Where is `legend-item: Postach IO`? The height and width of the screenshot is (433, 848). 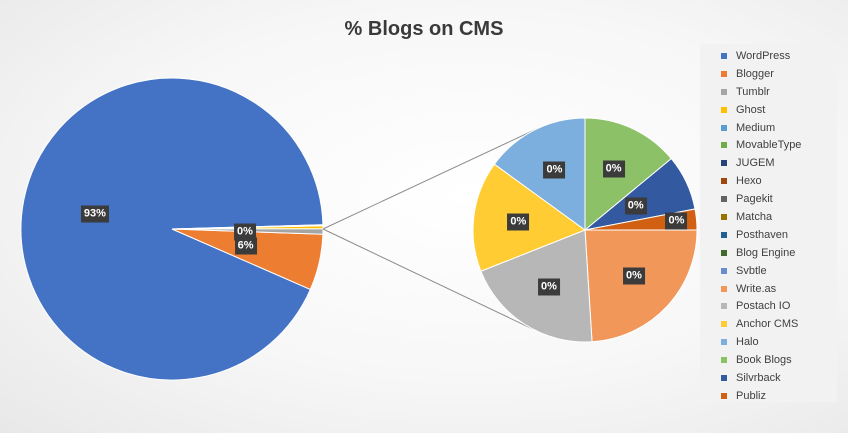
legend-item: Postach IO is located at coordinates (768, 306).